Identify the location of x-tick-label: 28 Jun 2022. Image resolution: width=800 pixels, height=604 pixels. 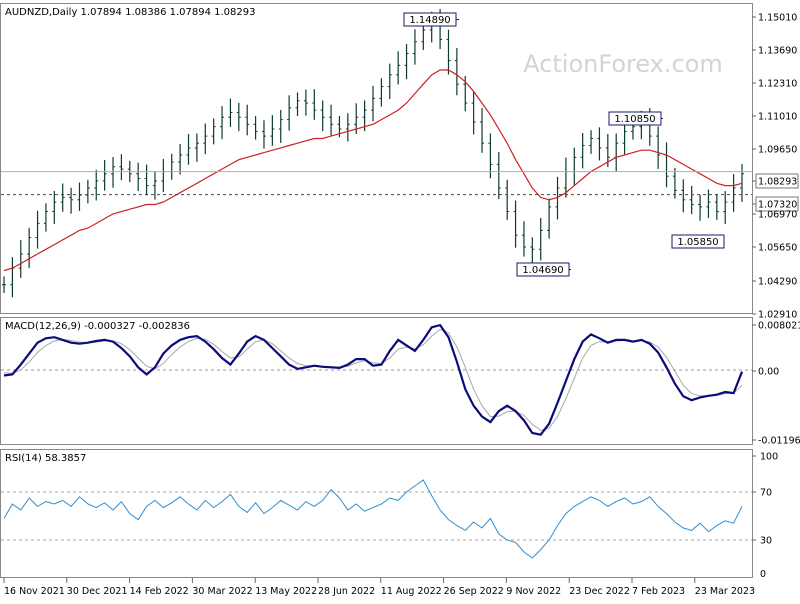
(346, 591).